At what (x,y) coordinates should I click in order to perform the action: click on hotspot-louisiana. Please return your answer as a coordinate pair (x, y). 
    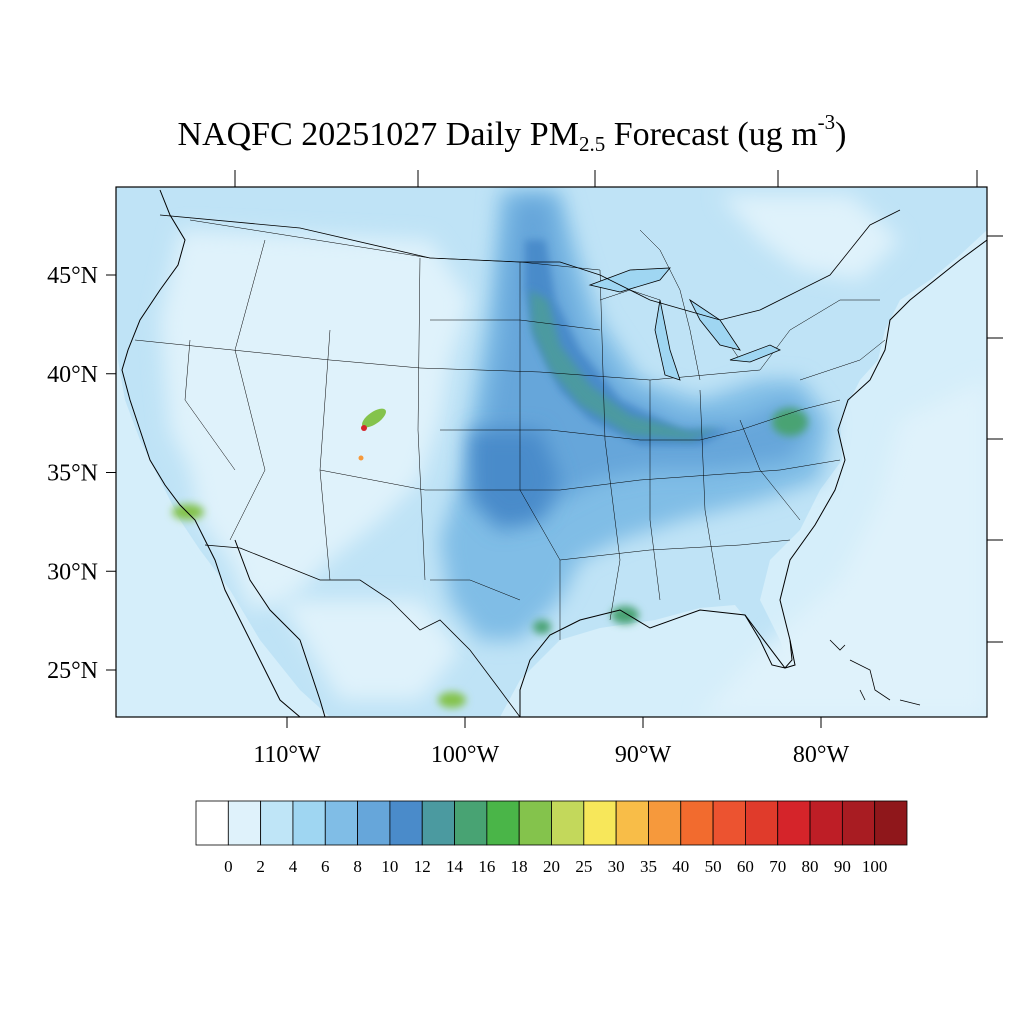
    Looking at the image, I should click on (625, 615).